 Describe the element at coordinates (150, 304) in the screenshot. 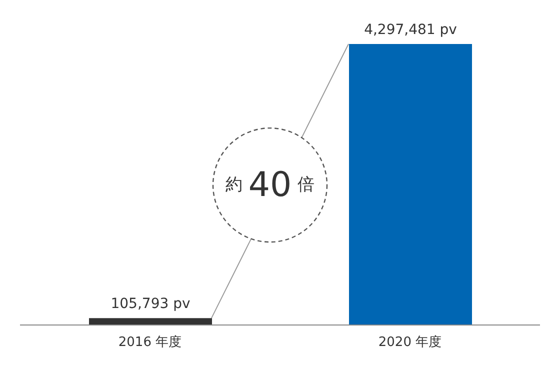

I see `data-label: 105,793 pv` at that location.